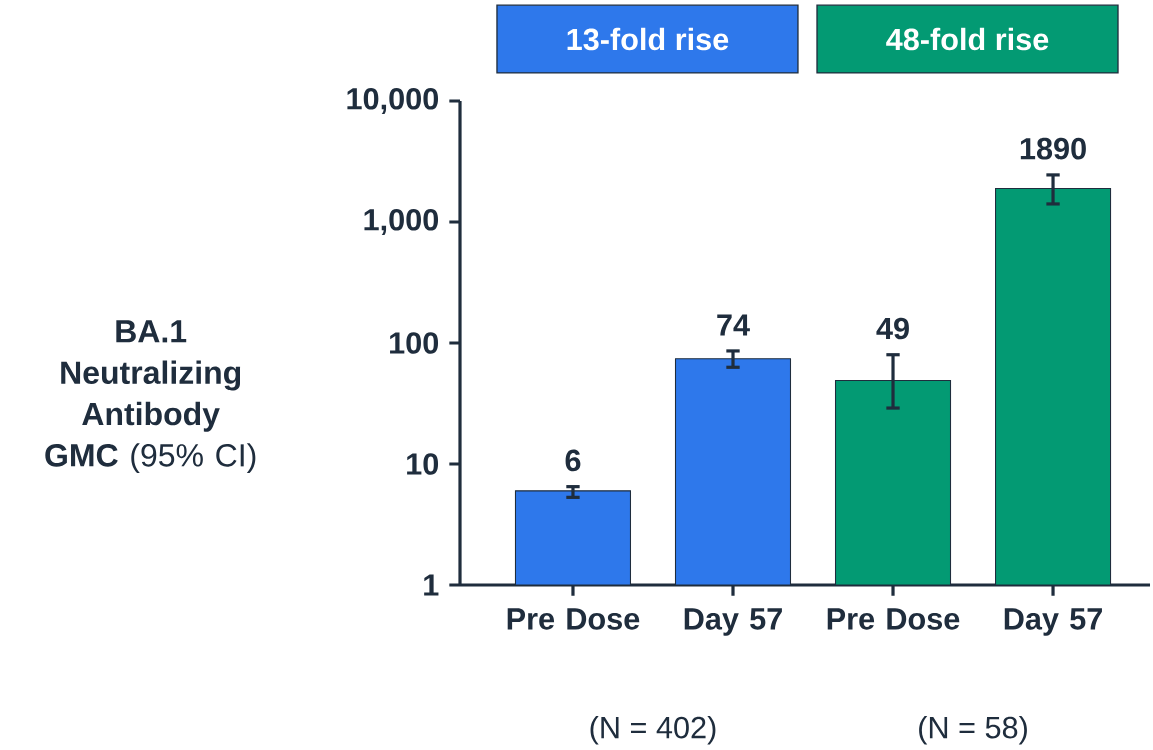 This screenshot has height=750, width=1153. What do you see at coordinates (973, 730) in the screenshot?
I see `text: (N = 58)` at bounding box center [973, 730].